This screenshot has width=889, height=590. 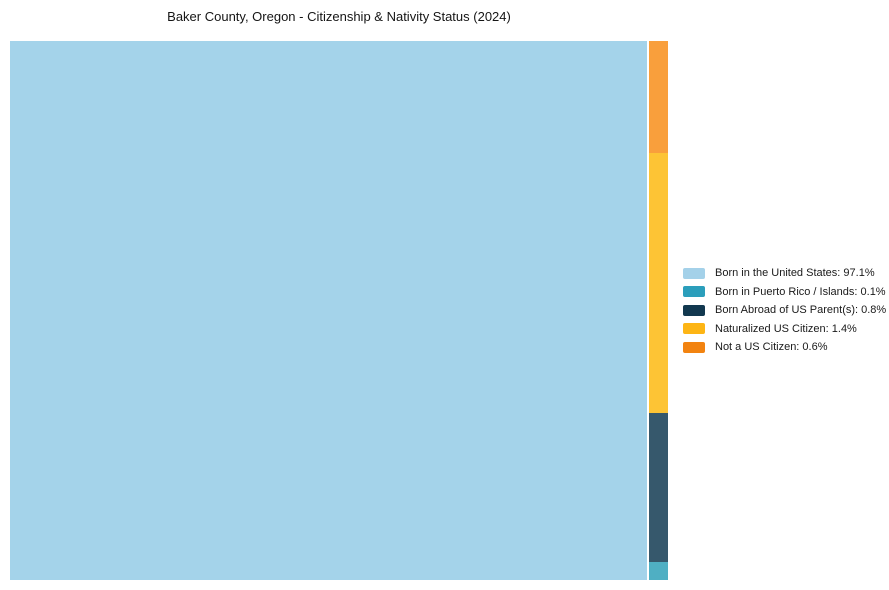 I want to click on legend-item-naturalized-us-citizen: Naturalized US Citizen: 1.4%, so click(x=784, y=329).